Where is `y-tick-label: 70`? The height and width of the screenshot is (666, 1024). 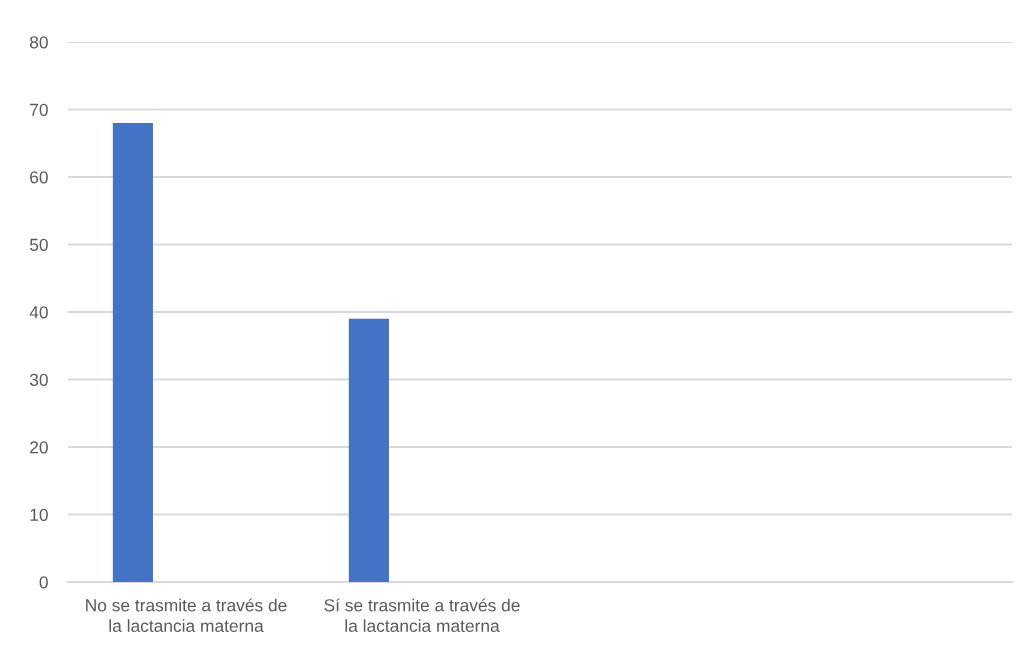
y-tick-label: 70 is located at coordinates (39, 109).